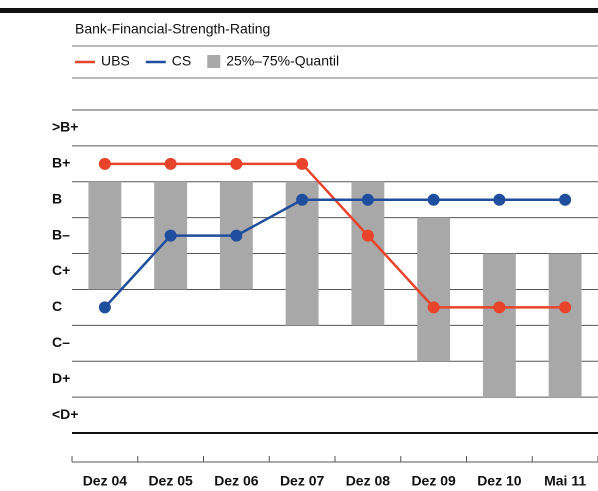 This screenshot has height=491, width=598. What do you see at coordinates (565, 481) in the screenshot?
I see `x-tick-label: Mai 11` at bounding box center [565, 481].